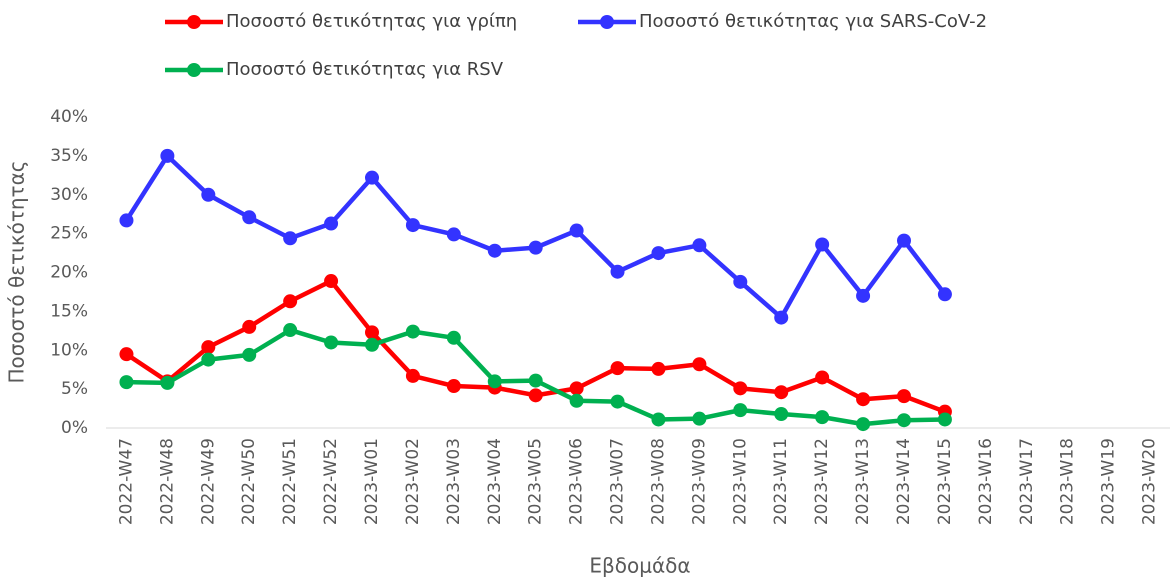 The image size is (1172, 581). What do you see at coordinates (658, 481) in the screenshot?
I see `x-tick-label: 2023-W08` at bounding box center [658, 481].